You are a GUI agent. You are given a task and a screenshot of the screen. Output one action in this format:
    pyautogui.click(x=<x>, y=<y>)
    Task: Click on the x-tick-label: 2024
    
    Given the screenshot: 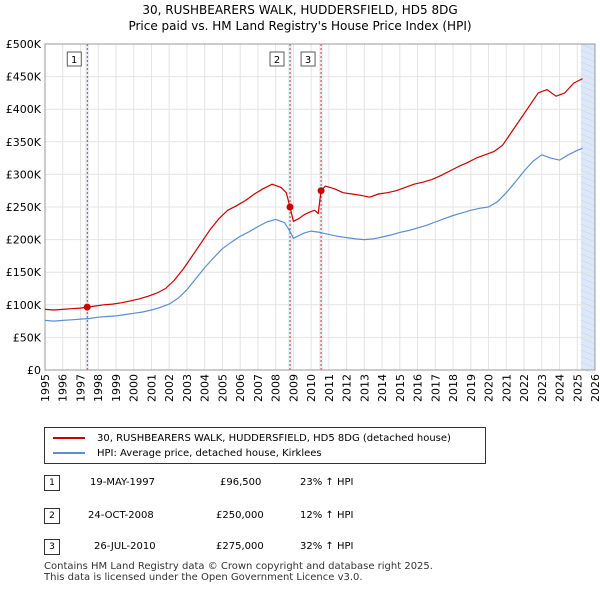 What is the action you would take?
    pyautogui.click(x=560, y=388)
    